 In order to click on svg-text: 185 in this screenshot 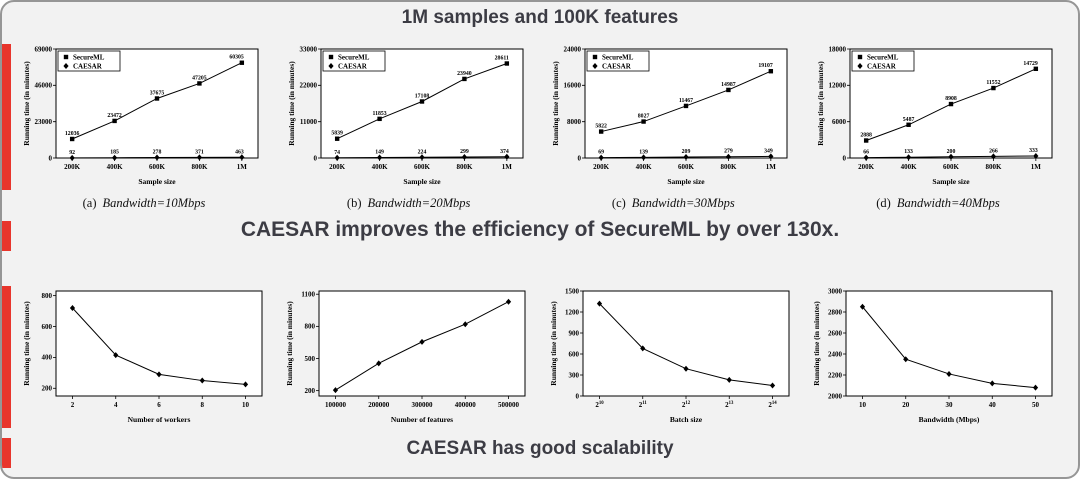, I will do `click(114, 153)`.